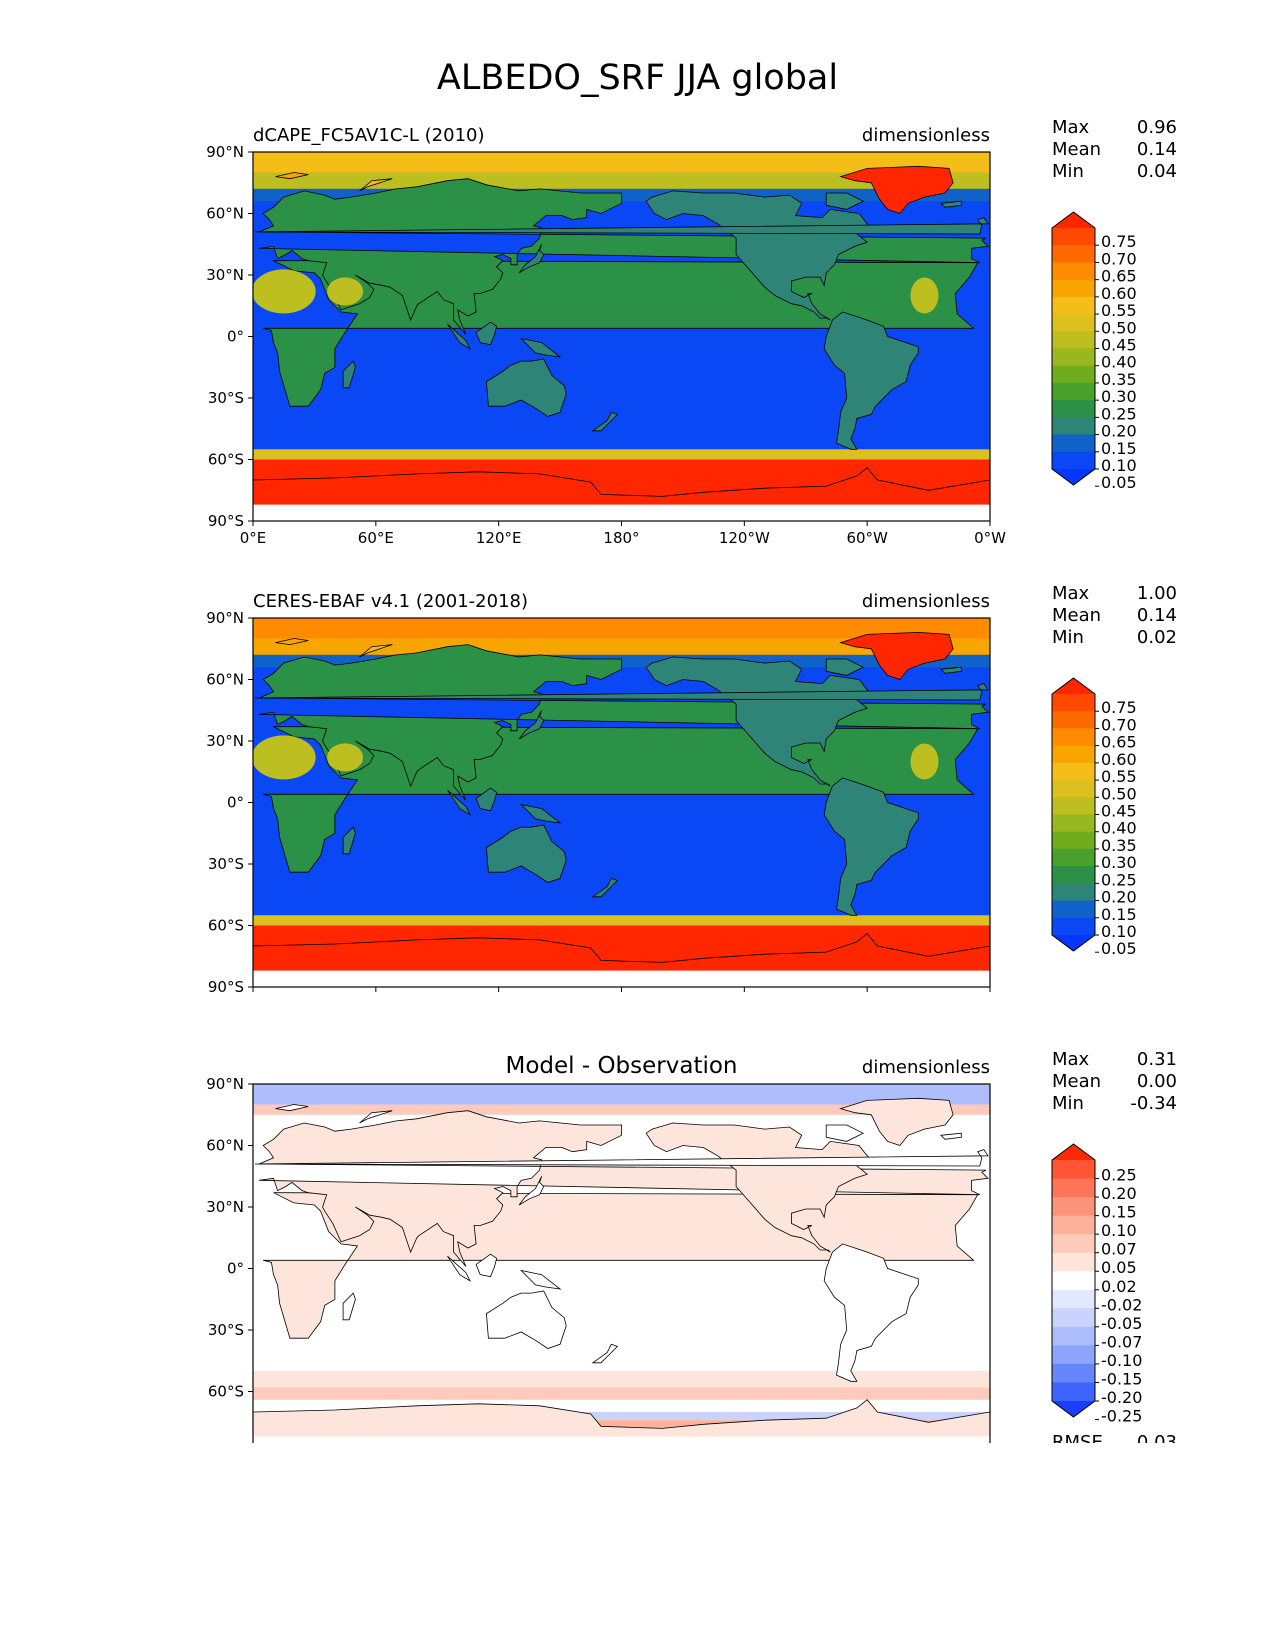 The width and height of the screenshot is (1275, 1650). What do you see at coordinates (1119, 465) in the screenshot?
I see `colorbar-tick-label: 0.10` at bounding box center [1119, 465].